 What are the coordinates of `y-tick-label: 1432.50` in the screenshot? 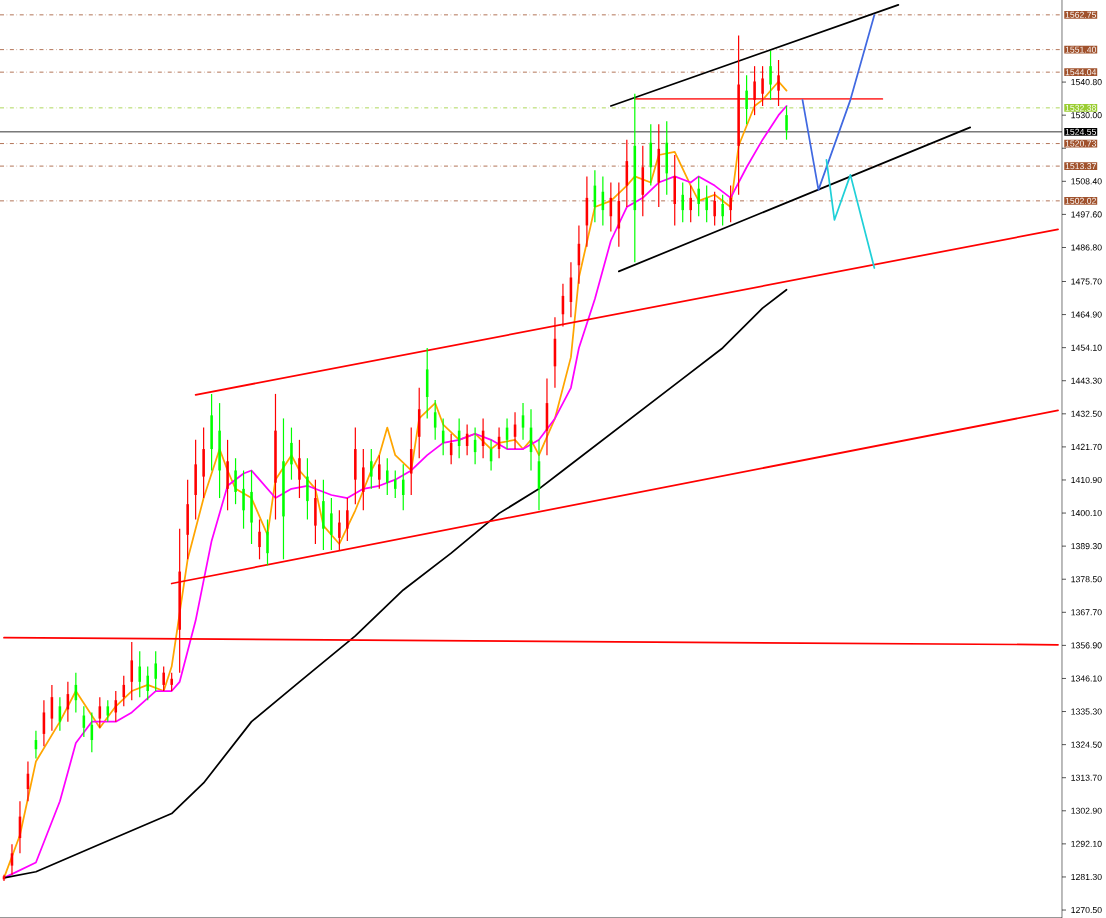 It's located at (1086, 413).